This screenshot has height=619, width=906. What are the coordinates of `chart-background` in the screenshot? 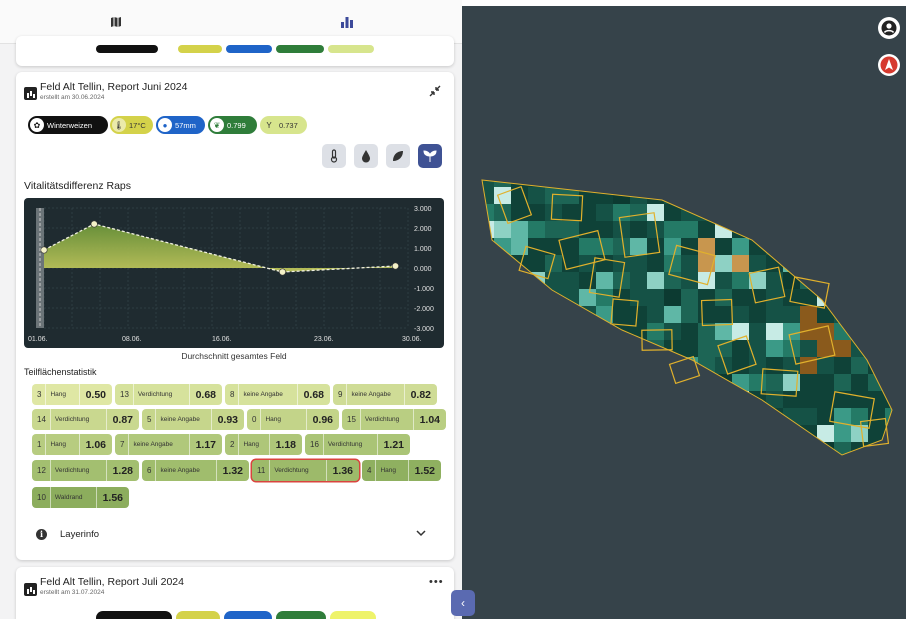 It's located at (234, 273).